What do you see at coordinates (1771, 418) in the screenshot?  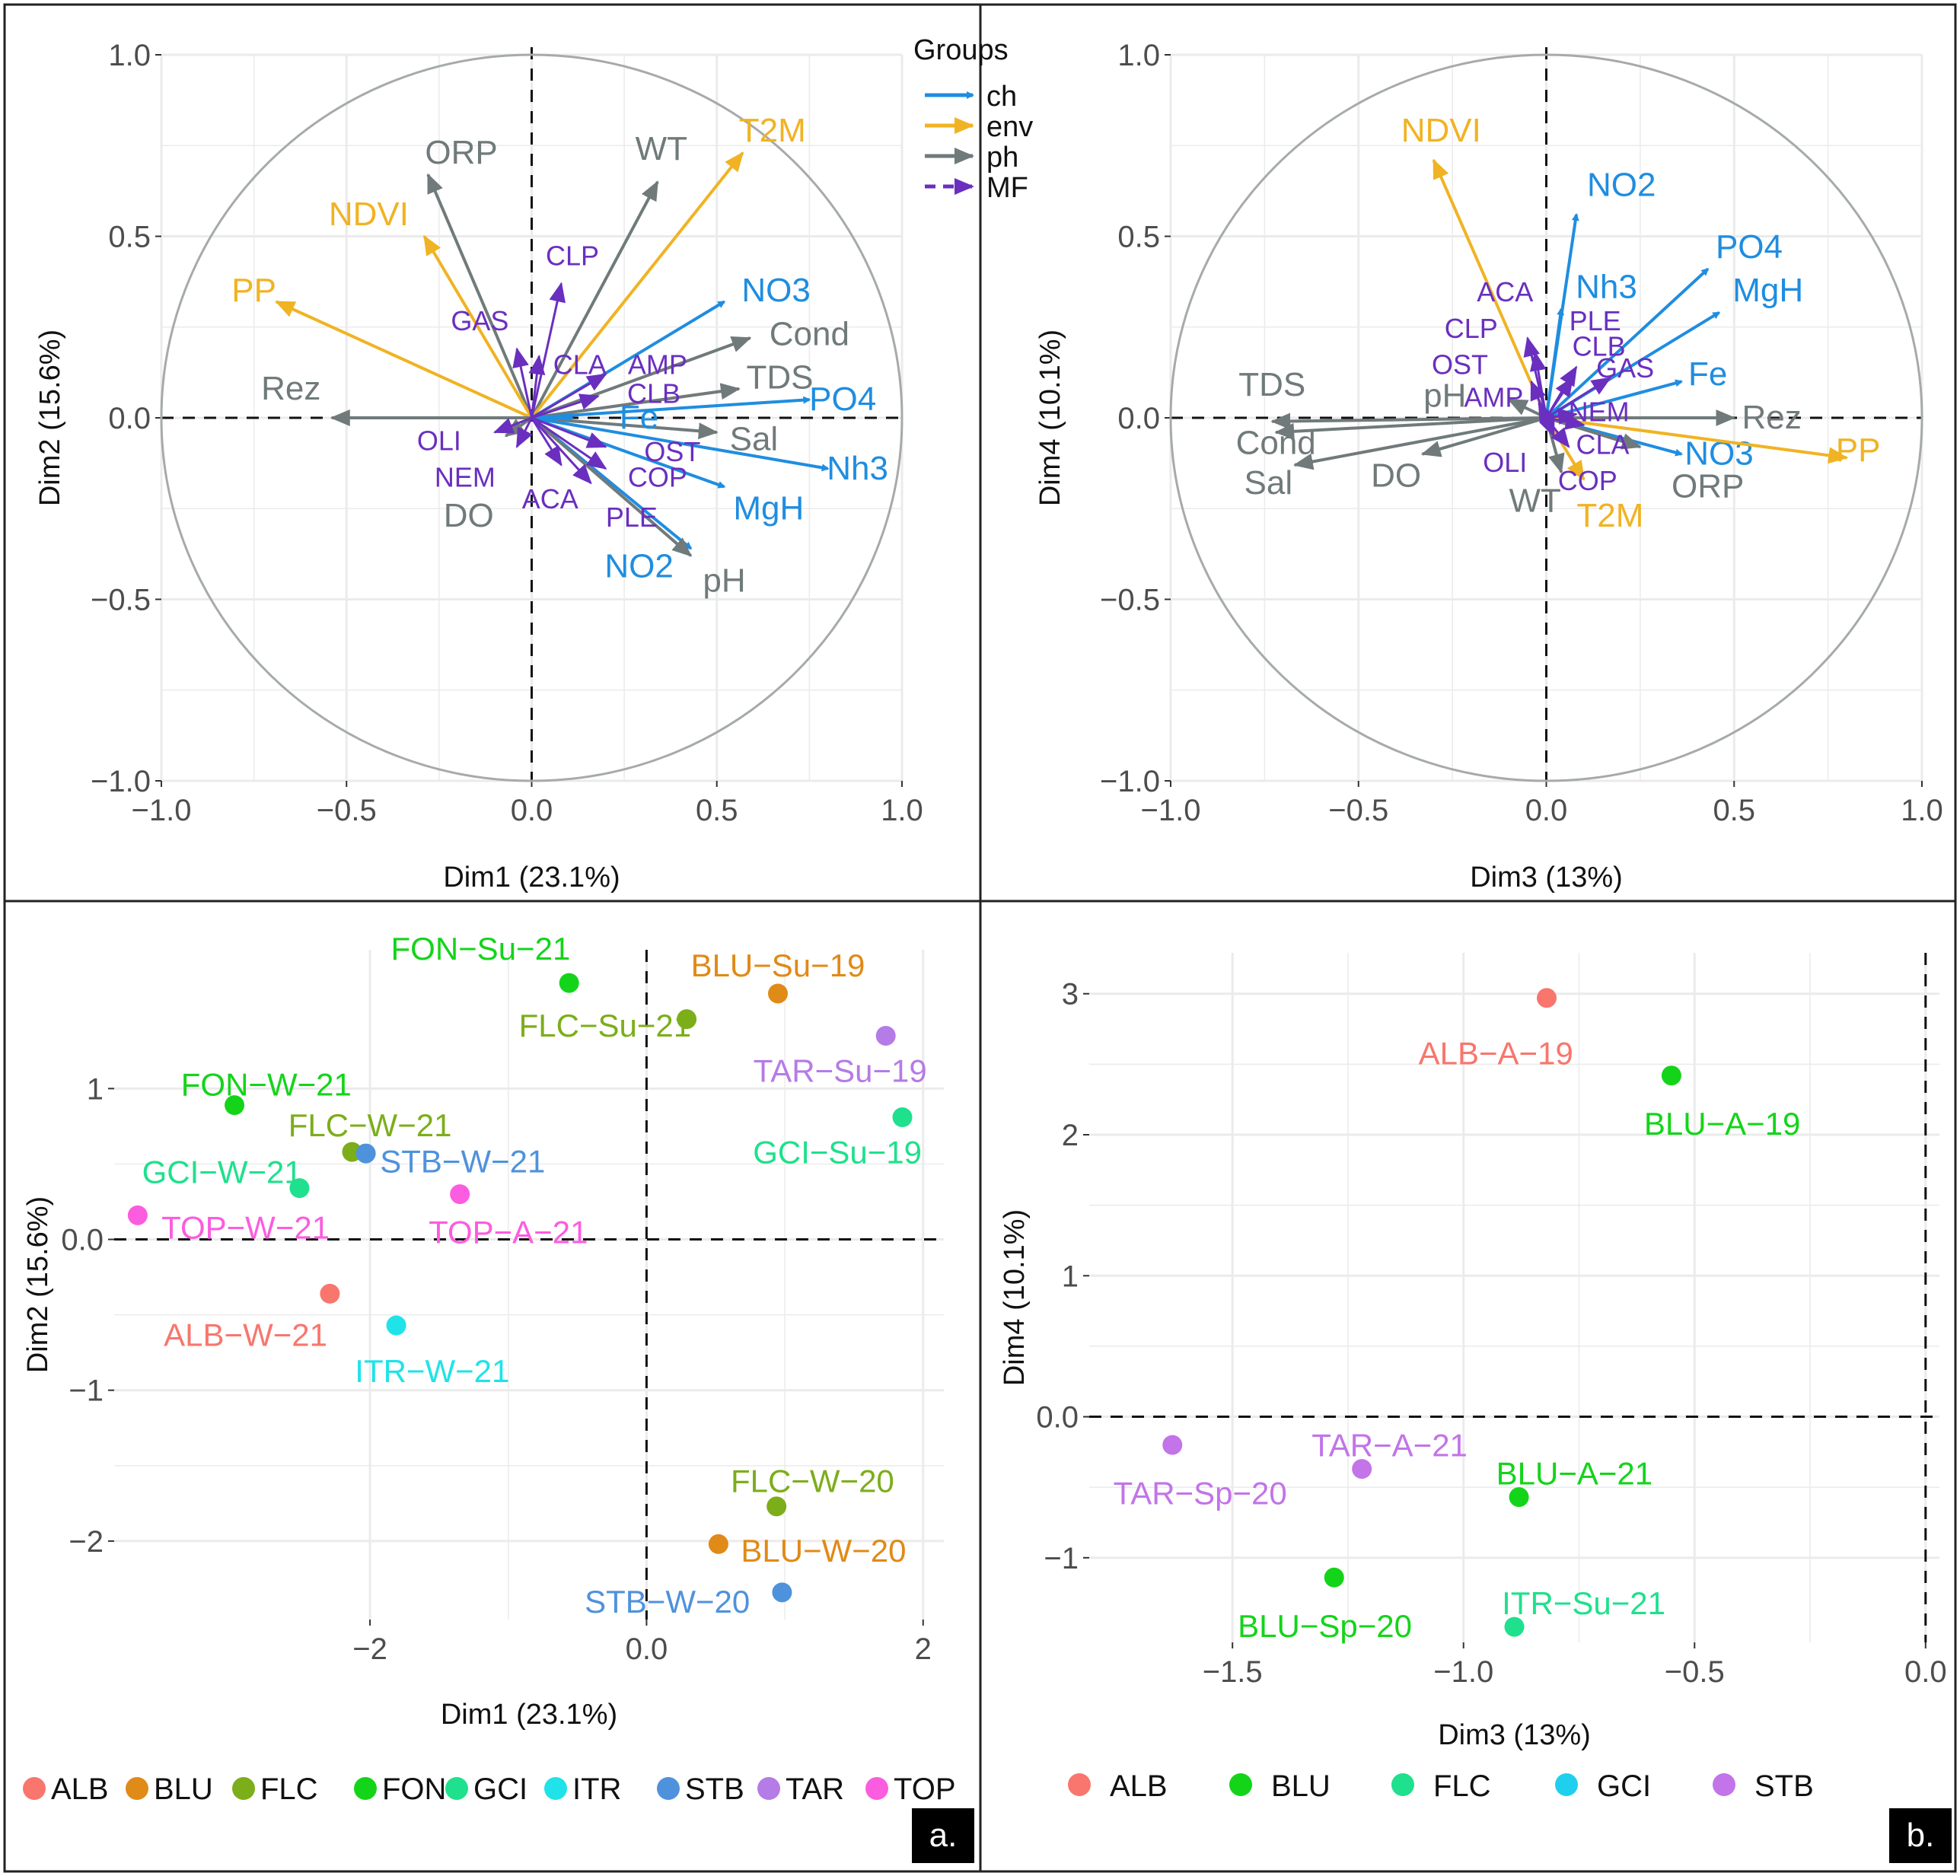 I see `pca34-vector-label-rez: Rez` at bounding box center [1771, 418].